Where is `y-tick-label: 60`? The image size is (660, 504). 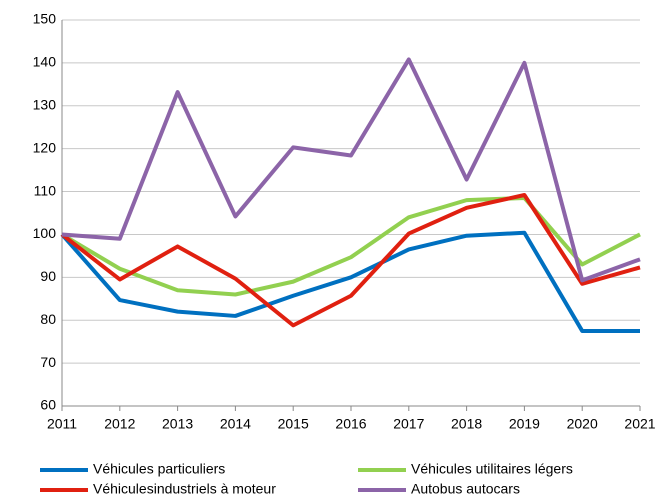 y-tick-label: 60 is located at coordinates (48, 405).